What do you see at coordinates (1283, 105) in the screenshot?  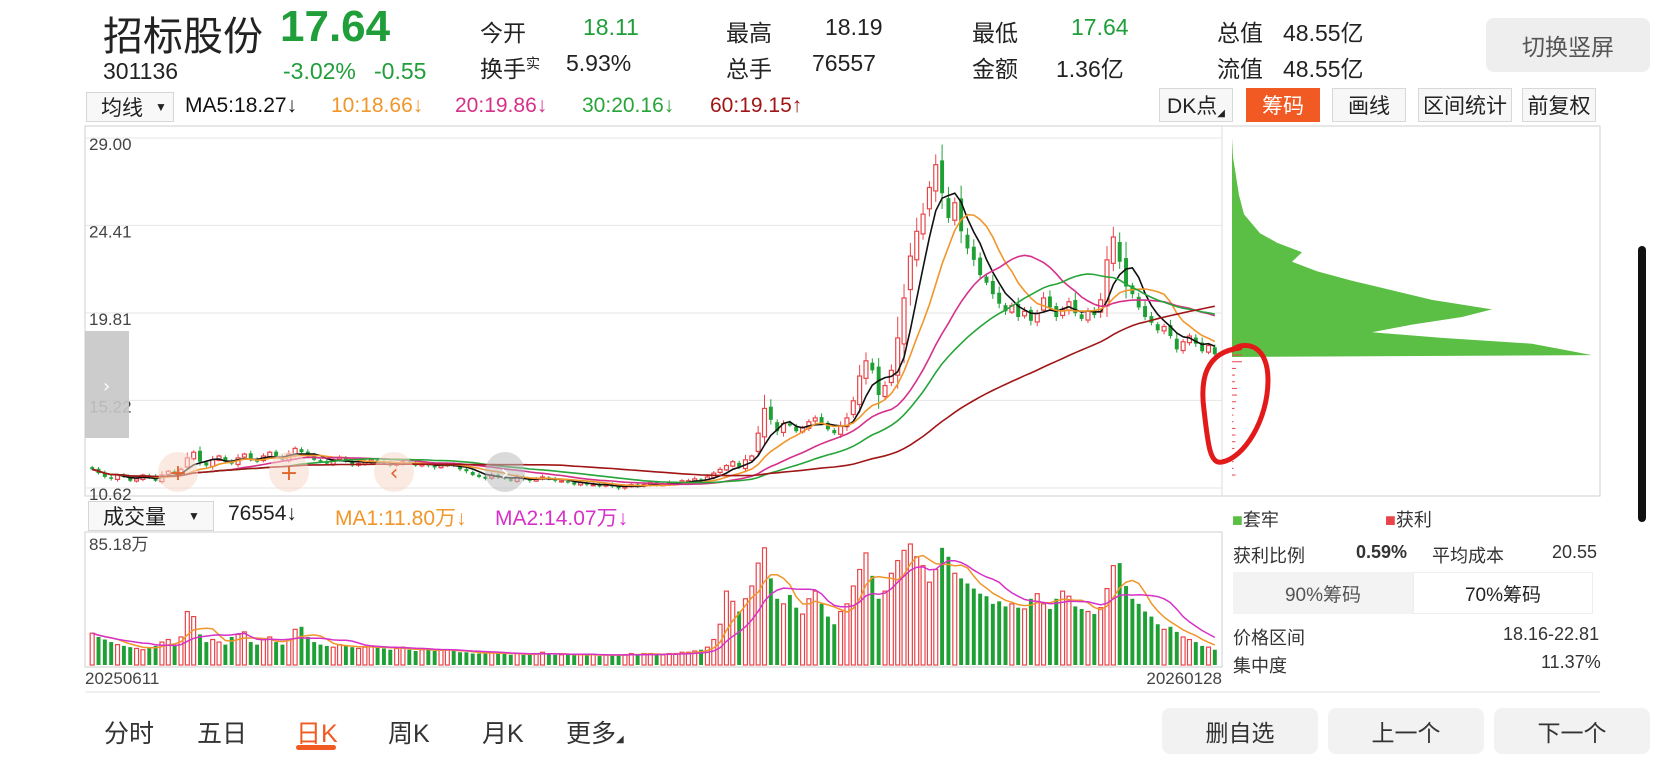 I see `chips-button: 筹码` at bounding box center [1283, 105].